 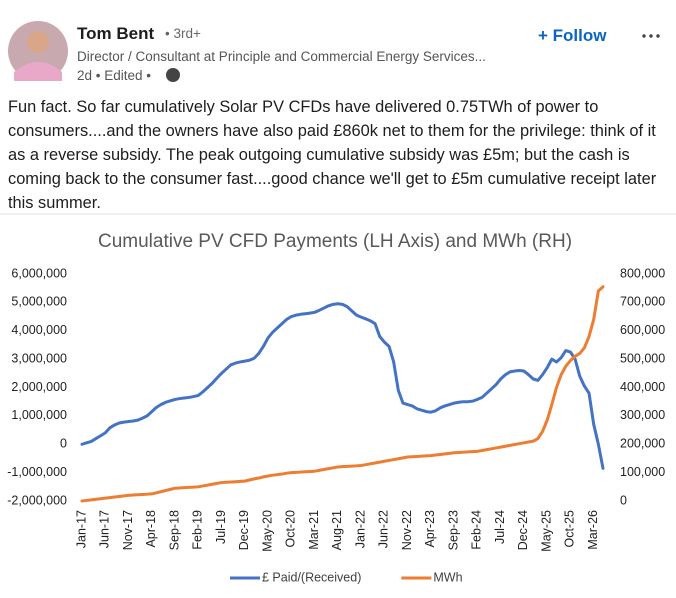 What do you see at coordinates (546, 531) in the screenshot?
I see `x-tick-label: May-25` at bounding box center [546, 531].